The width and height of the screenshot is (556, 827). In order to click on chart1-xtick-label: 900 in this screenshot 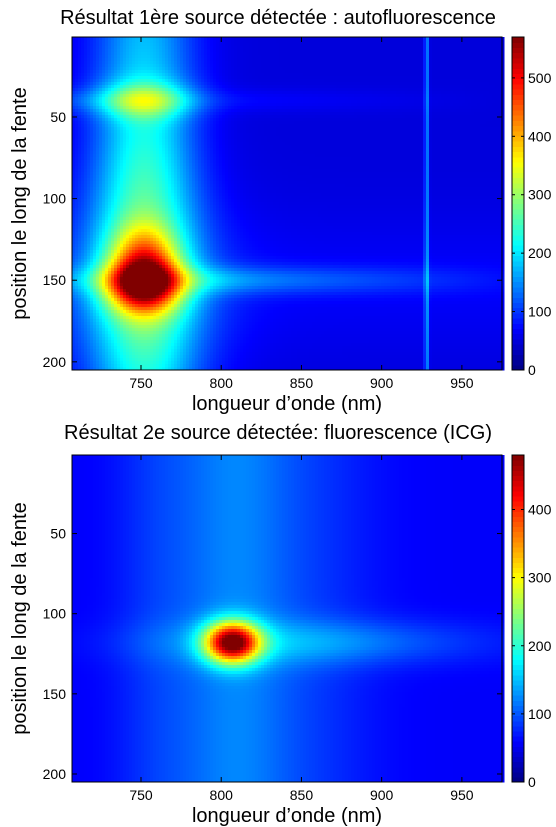, I will do `click(382, 383)`.